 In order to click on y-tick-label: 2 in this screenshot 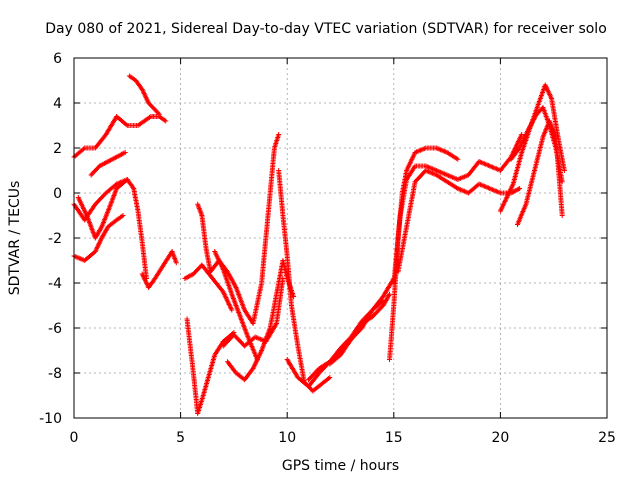, I will do `click(57, 149)`.